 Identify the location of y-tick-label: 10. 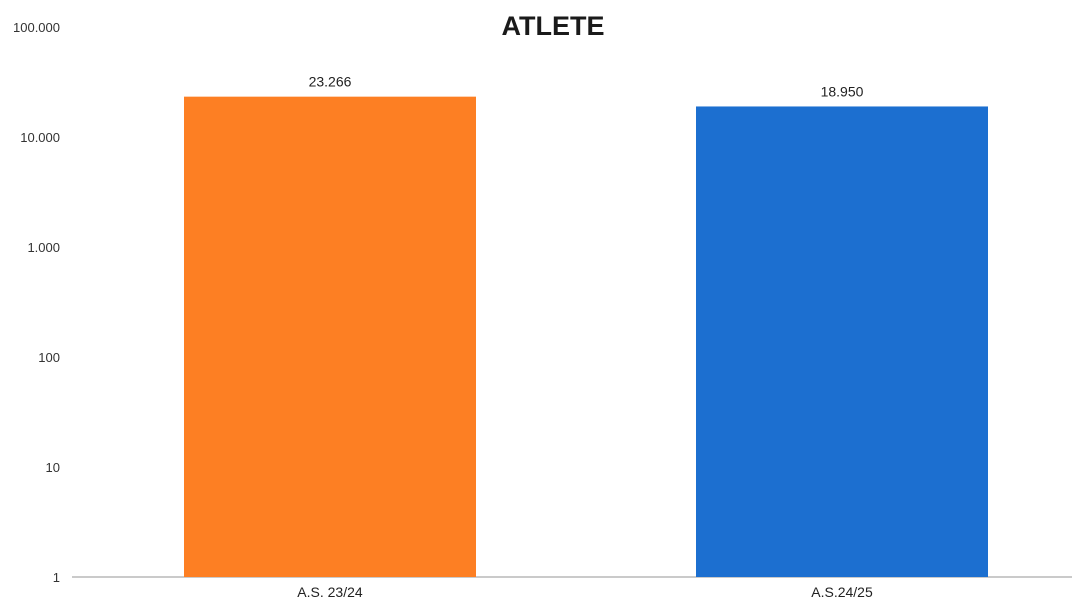
(53, 467).